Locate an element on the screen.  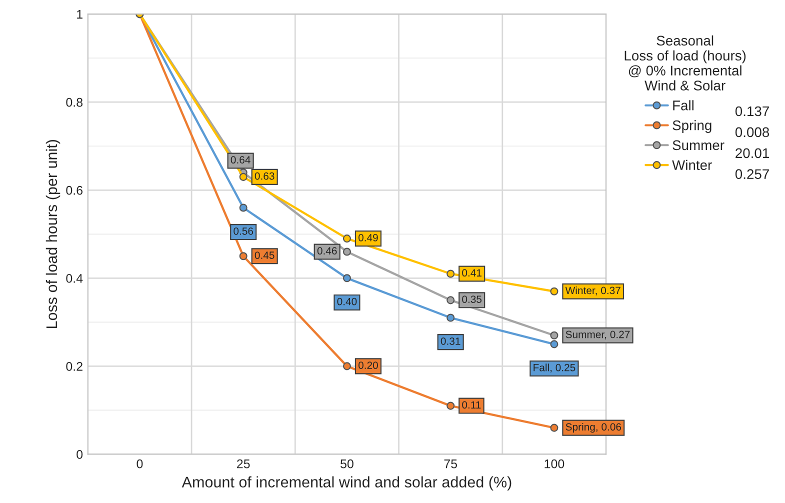
legend-title: Seasonal Loss of load (hours) @ 0% Incremental Wind & Solar is located at coordinates (685, 62).